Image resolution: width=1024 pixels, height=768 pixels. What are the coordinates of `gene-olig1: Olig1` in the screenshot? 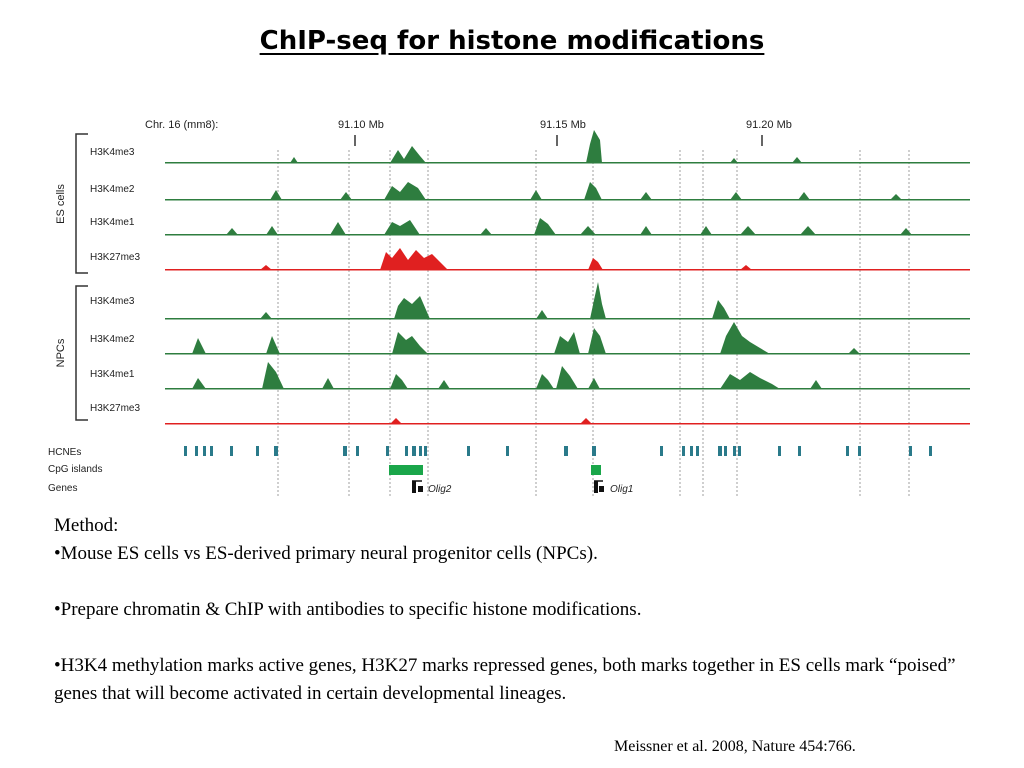 It's located at (613, 487).